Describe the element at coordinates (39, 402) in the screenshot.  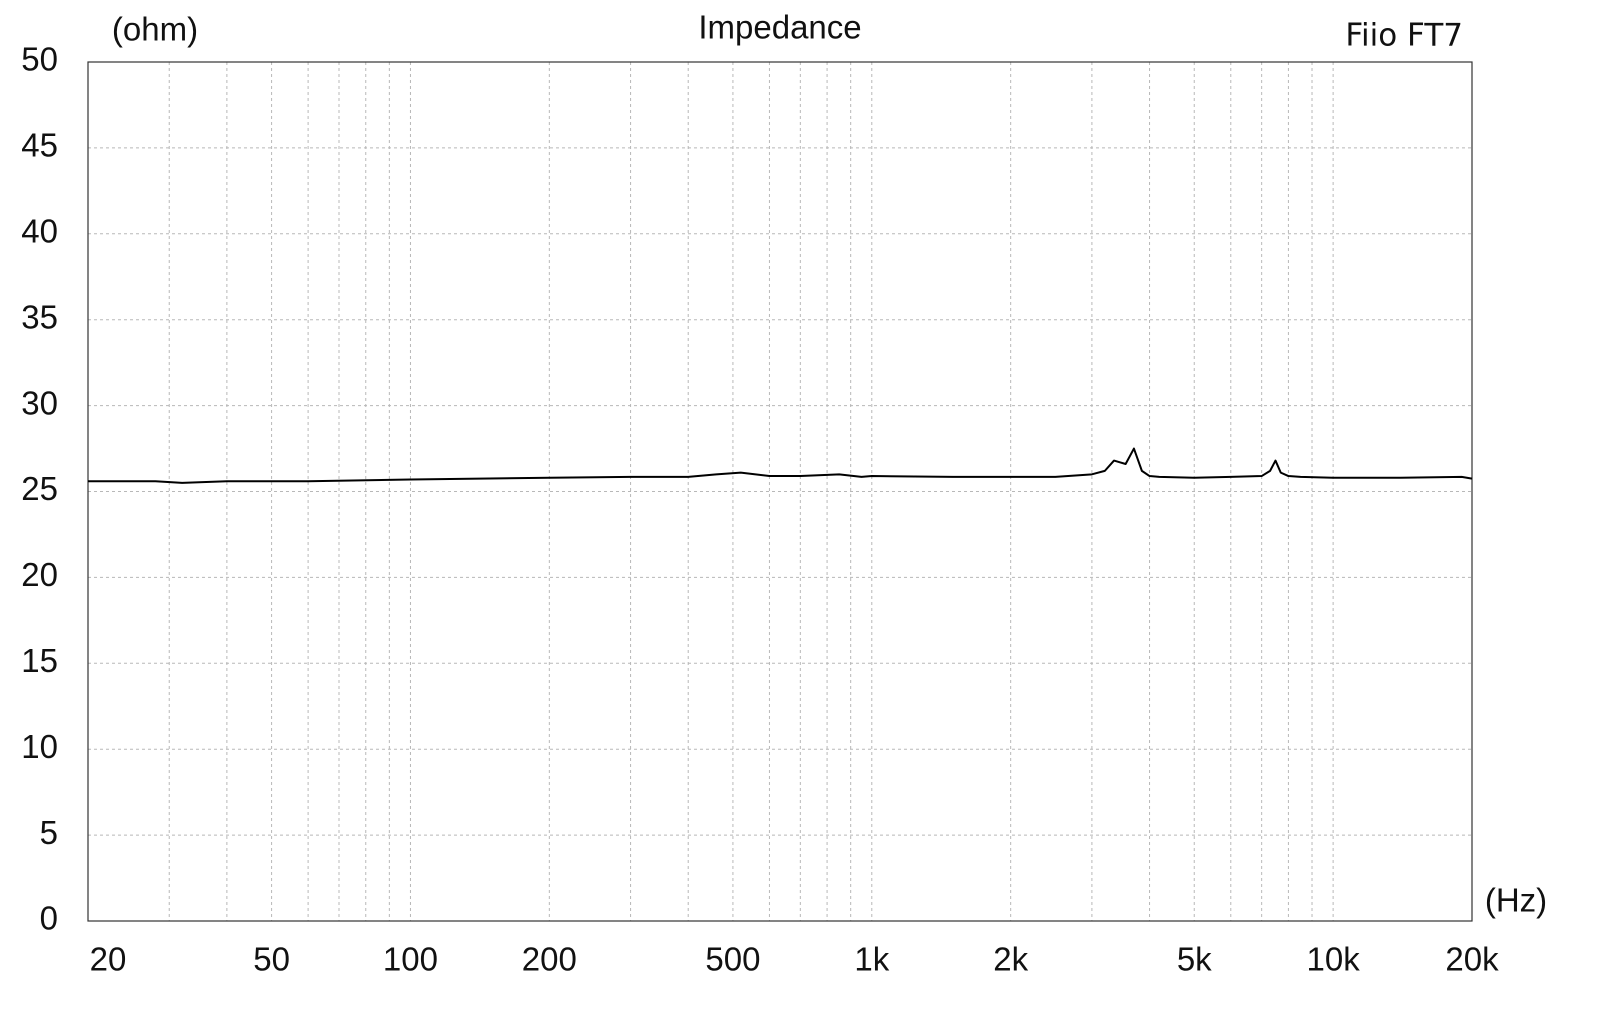
I see `y-tick-label: 30` at that location.